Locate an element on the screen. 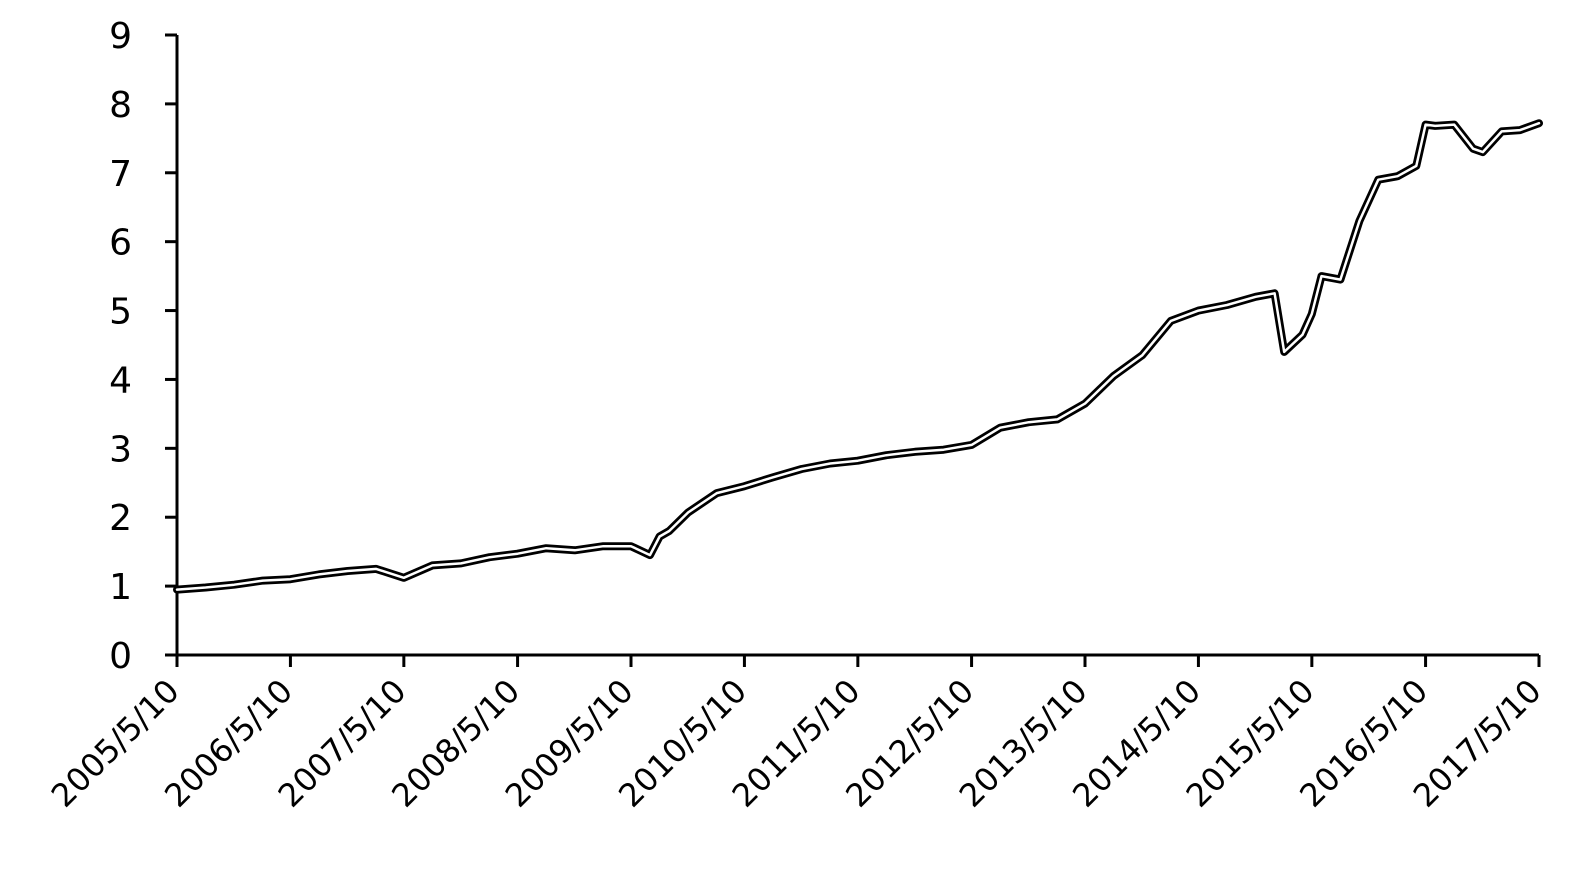 The height and width of the screenshot is (882, 1588). y-tick-label: 8 is located at coordinates (120, 105).